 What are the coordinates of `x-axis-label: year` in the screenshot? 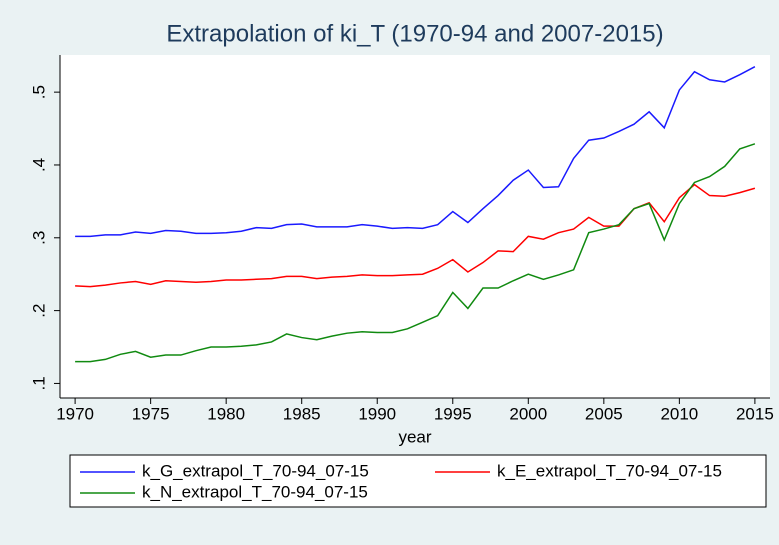 It's located at (414, 436).